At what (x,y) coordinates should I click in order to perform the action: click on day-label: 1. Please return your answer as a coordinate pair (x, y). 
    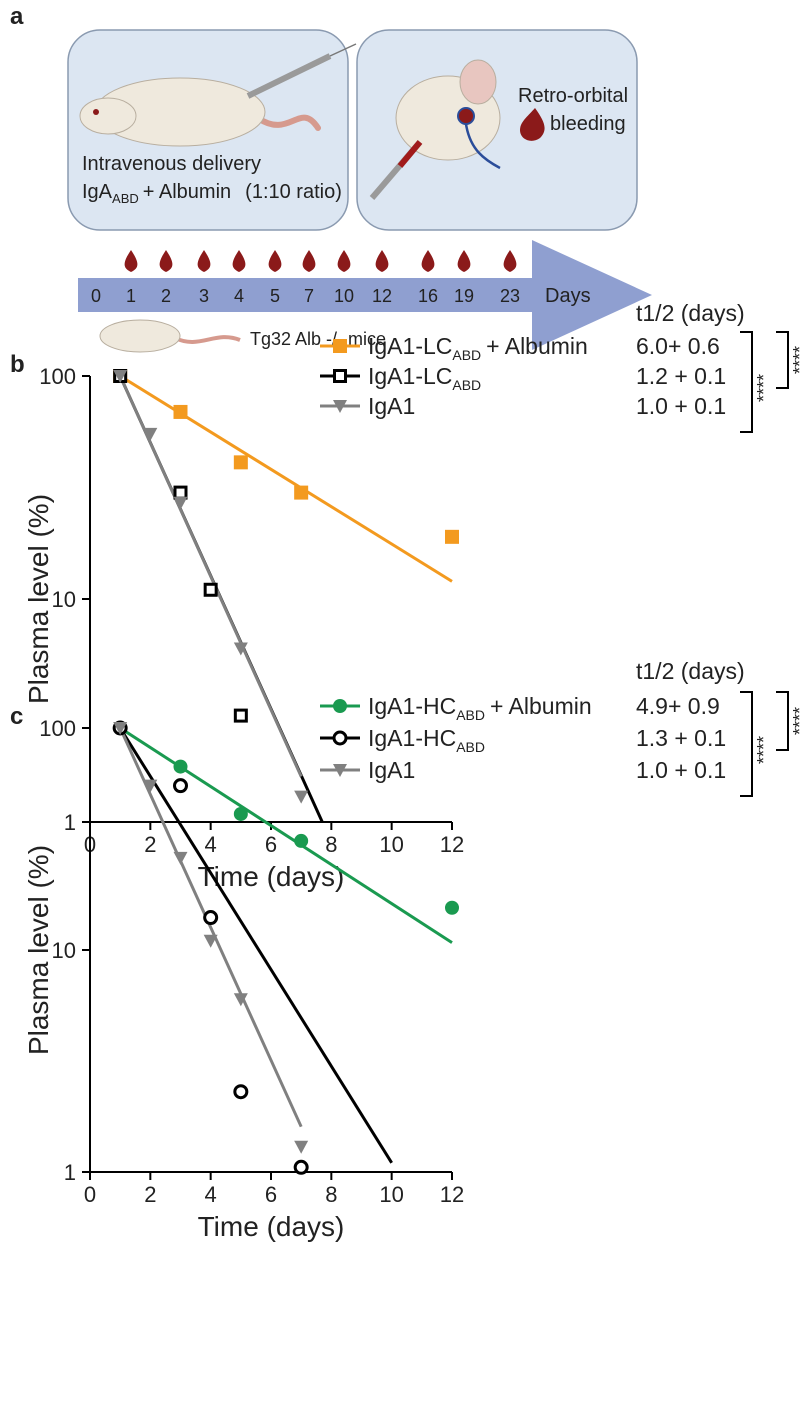
    Looking at the image, I should click on (131, 296).